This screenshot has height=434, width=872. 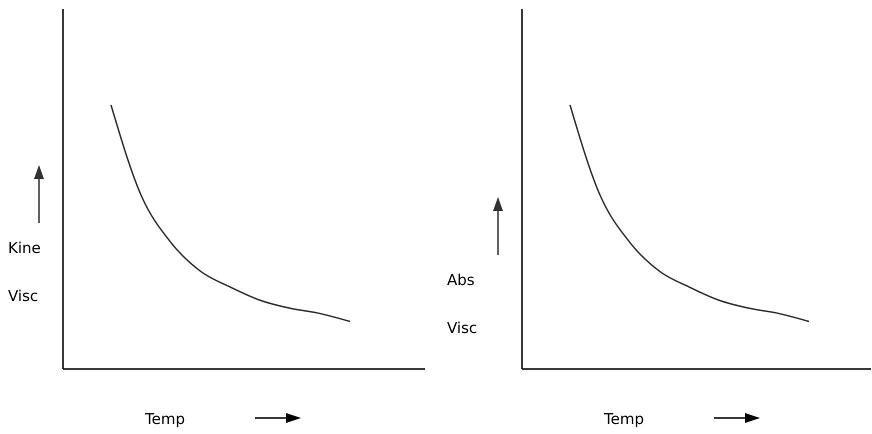 I want to click on text: Abs Visc, so click(x=462, y=304).